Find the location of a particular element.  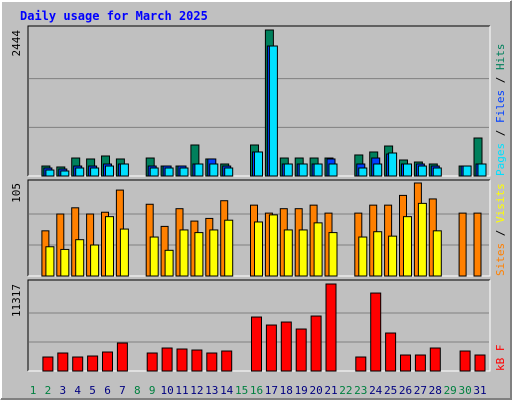

x-tick-label: 4 is located at coordinates (77, 390).